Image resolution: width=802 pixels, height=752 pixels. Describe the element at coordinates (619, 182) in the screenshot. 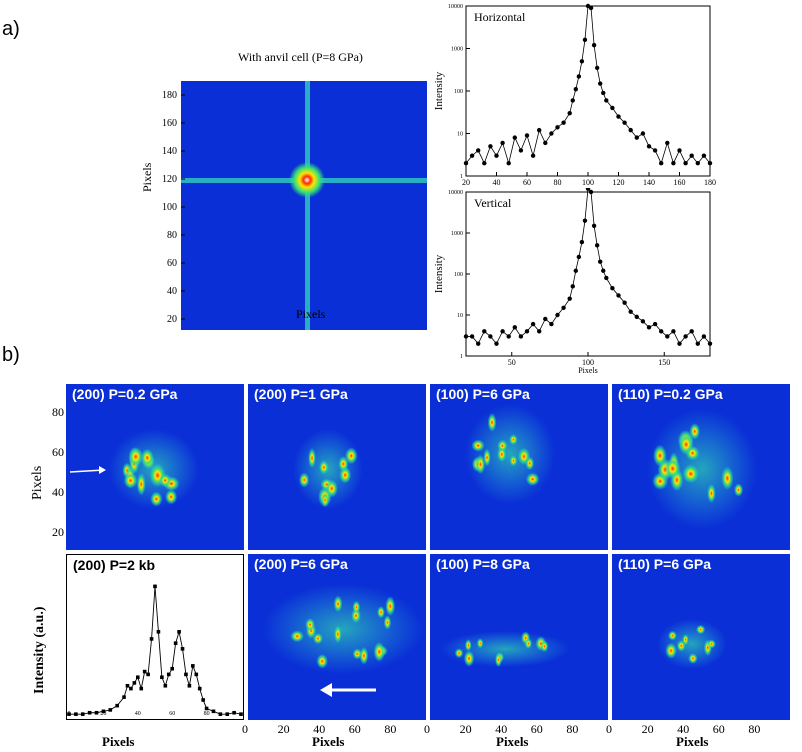

I see `xtick-label: 120` at that location.